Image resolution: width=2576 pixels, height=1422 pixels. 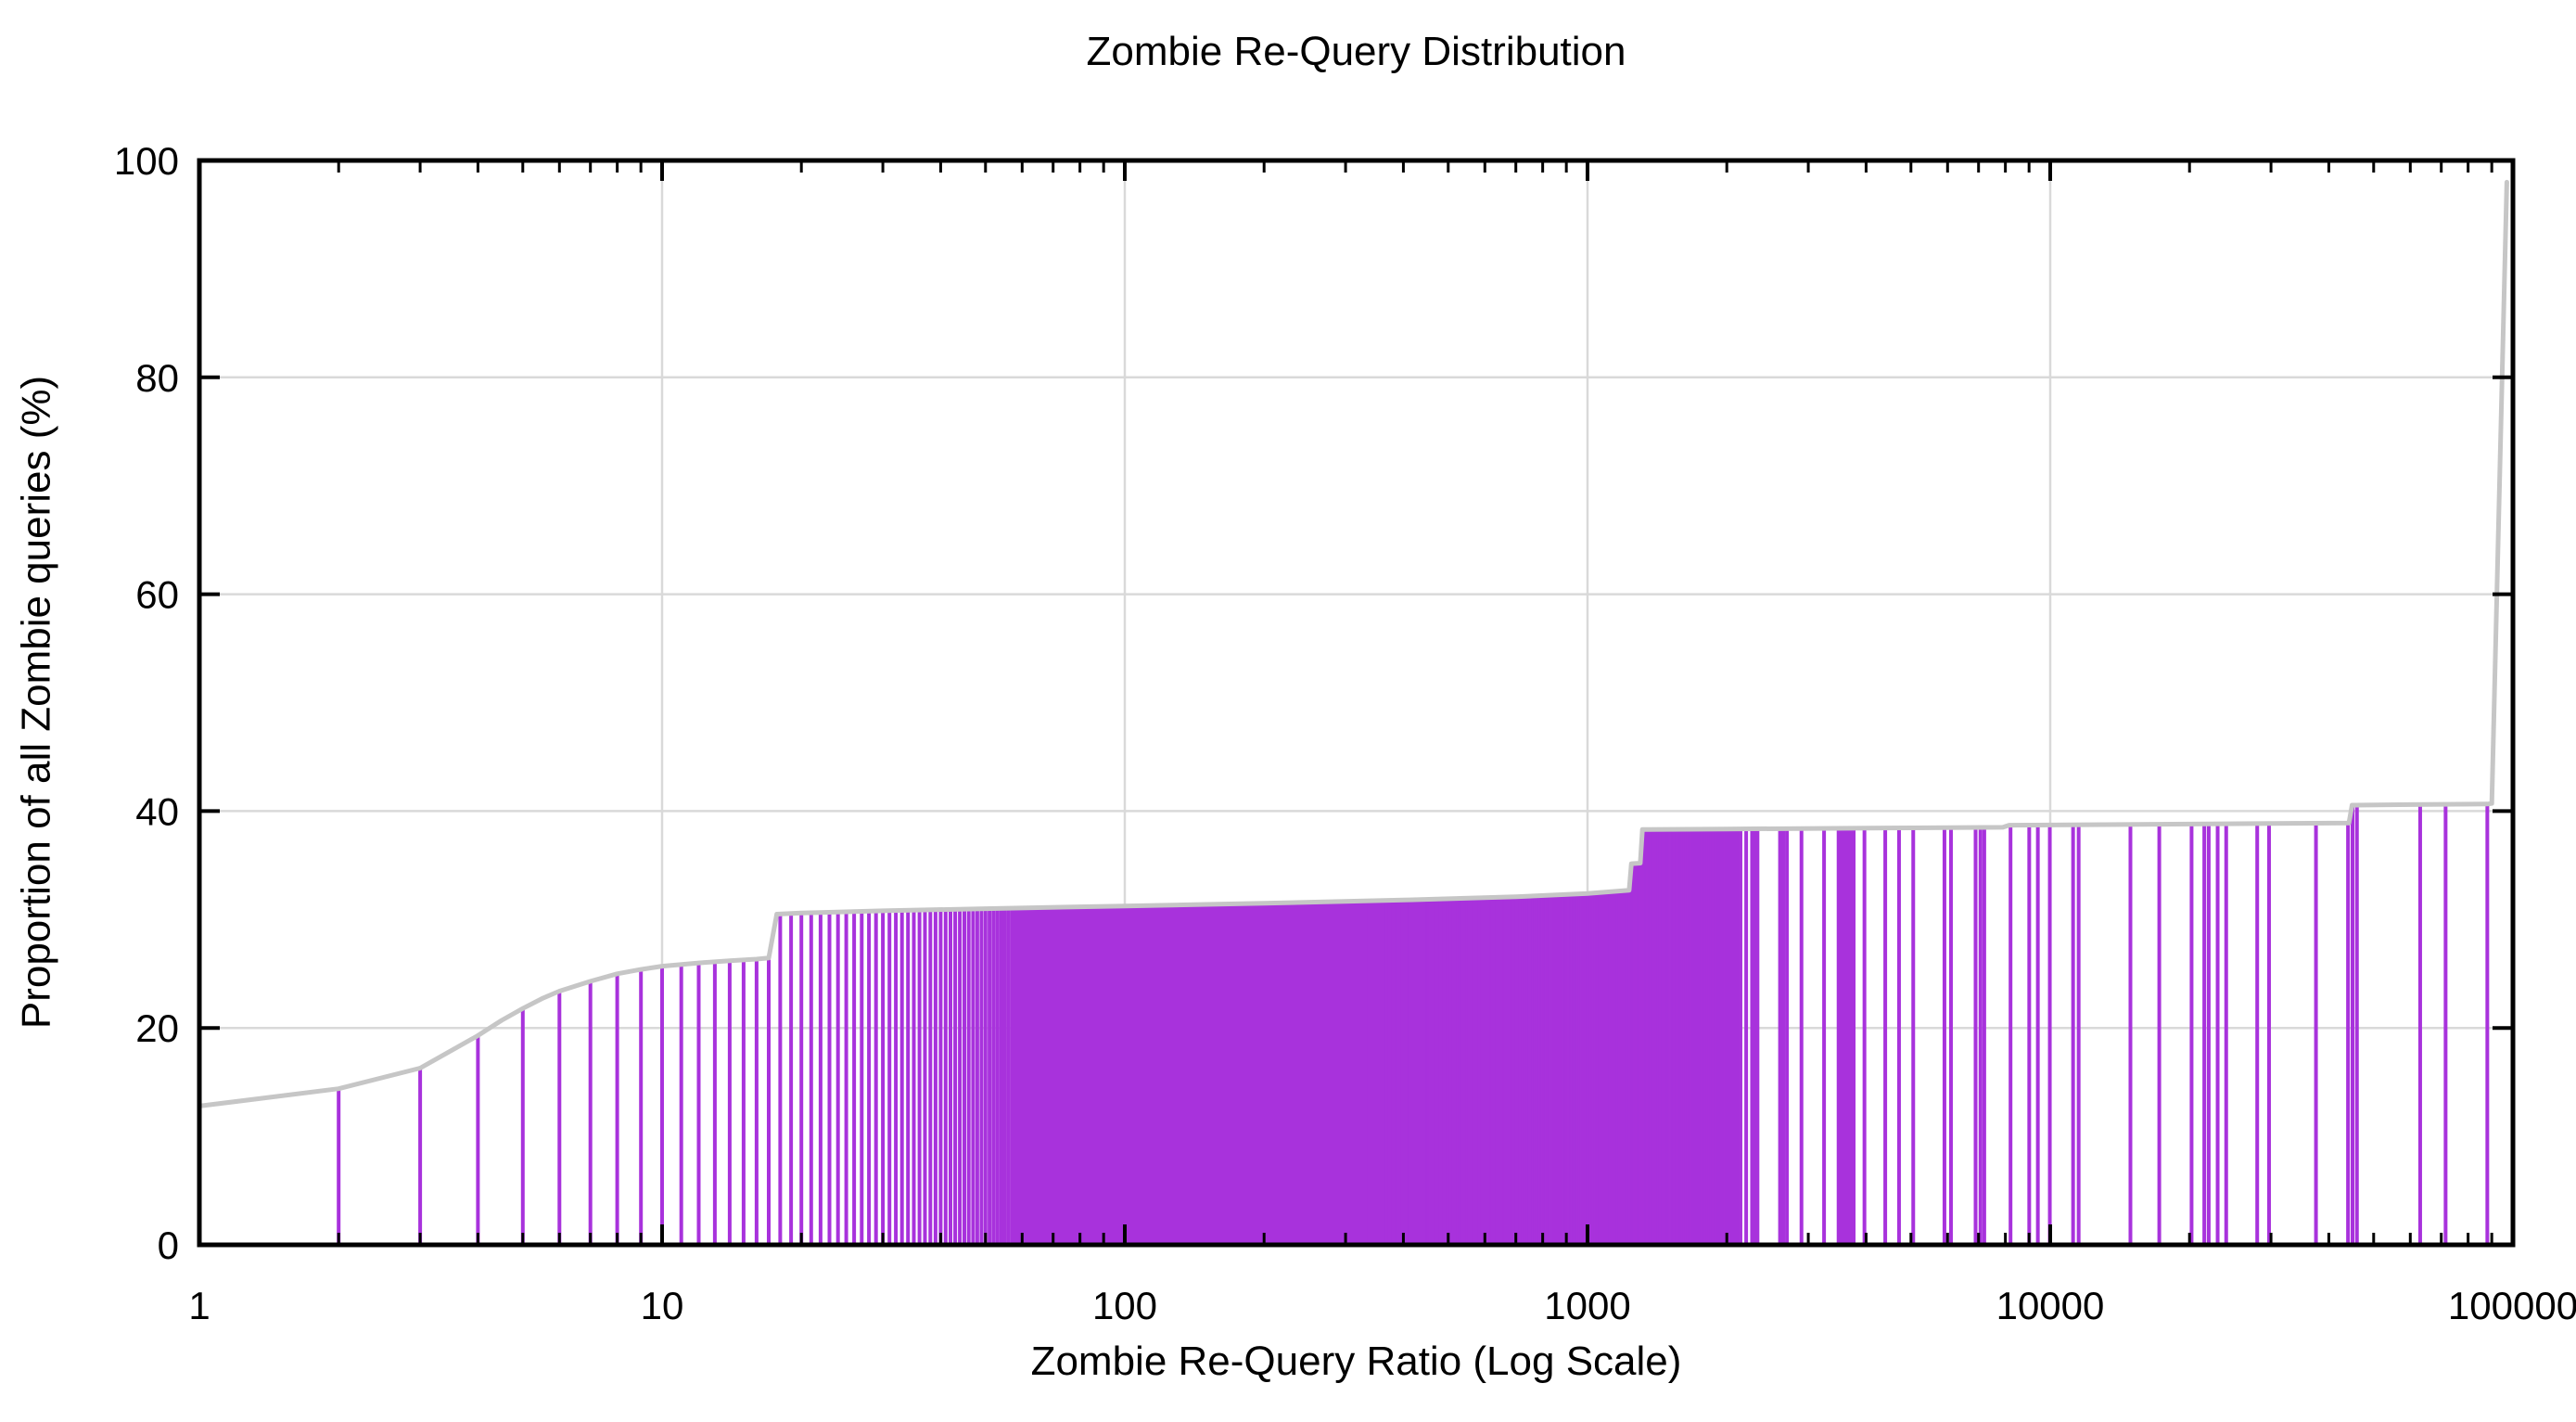 I want to click on x-axis-label: Zombie Re-Query Ratio (Log Scale), so click(x=1356, y=1361).